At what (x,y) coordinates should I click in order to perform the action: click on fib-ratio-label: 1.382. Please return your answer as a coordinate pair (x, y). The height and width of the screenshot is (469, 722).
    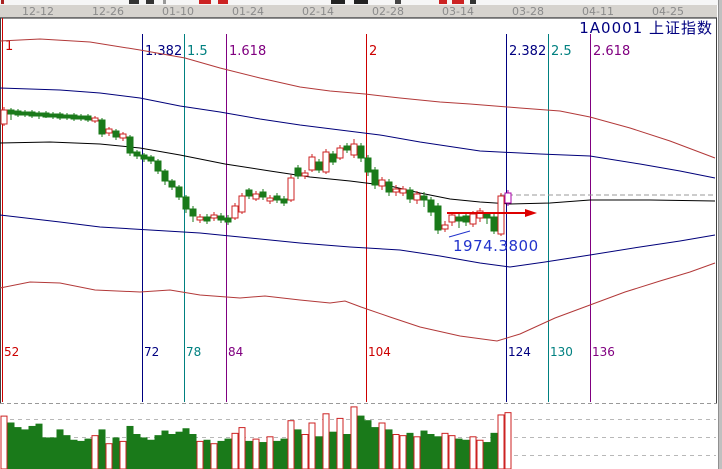
    Looking at the image, I should click on (163, 51).